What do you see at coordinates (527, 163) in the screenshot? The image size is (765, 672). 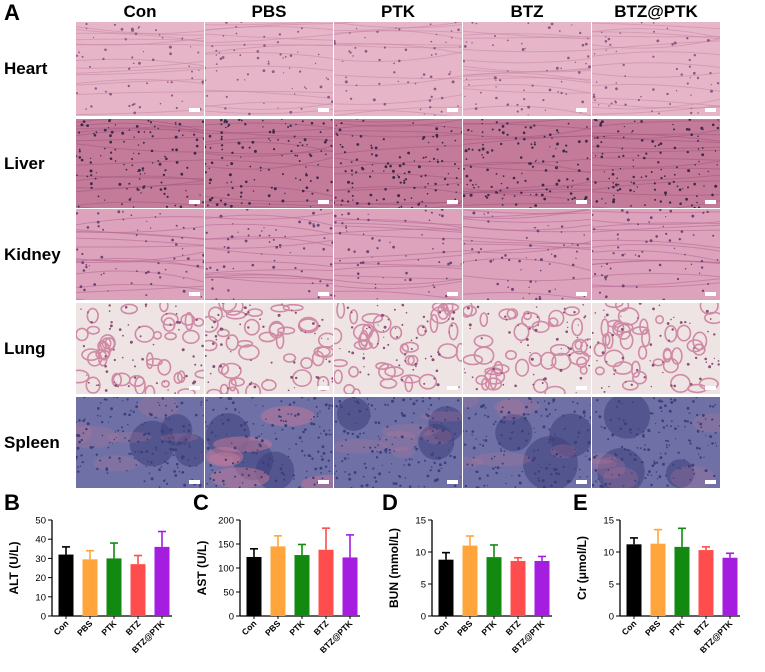 I see `histology-image-liver-btz` at bounding box center [527, 163].